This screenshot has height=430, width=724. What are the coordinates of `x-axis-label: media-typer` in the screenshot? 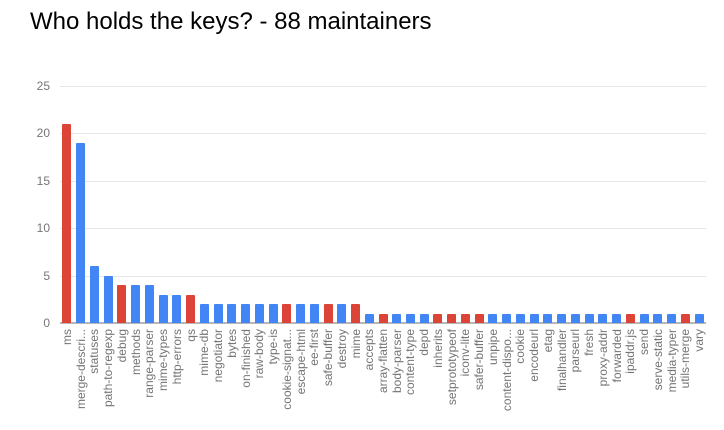 It's located at (671, 361).